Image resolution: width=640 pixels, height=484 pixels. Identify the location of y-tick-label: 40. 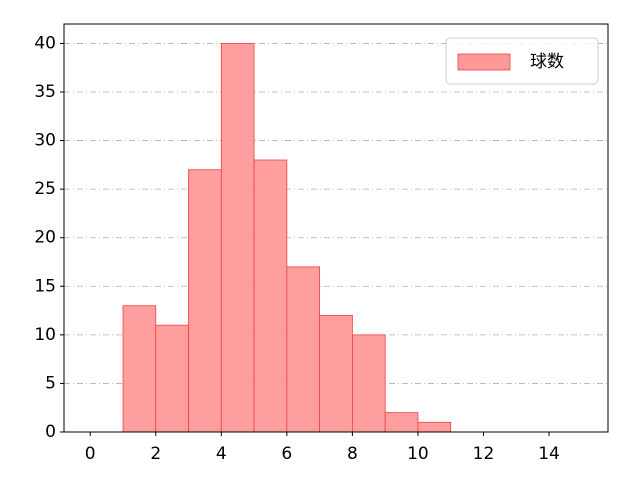
(45, 43).